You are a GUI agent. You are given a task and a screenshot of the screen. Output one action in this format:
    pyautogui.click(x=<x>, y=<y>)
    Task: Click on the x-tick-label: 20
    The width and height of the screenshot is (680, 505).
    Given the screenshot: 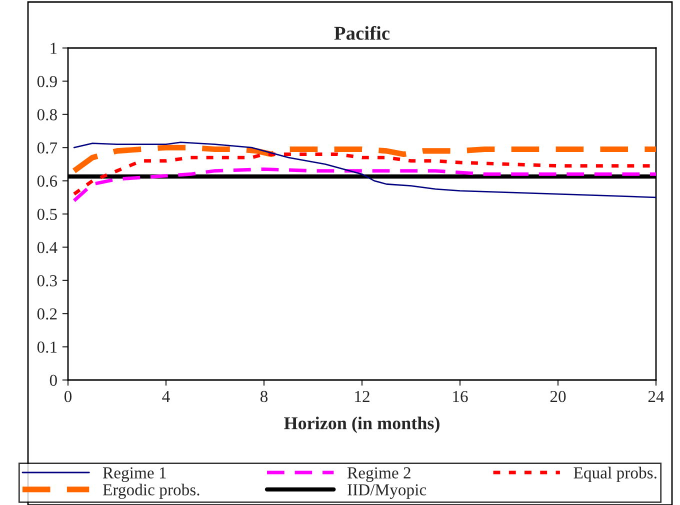 What is the action you would take?
    pyautogui.click(x=558, y=396)
    